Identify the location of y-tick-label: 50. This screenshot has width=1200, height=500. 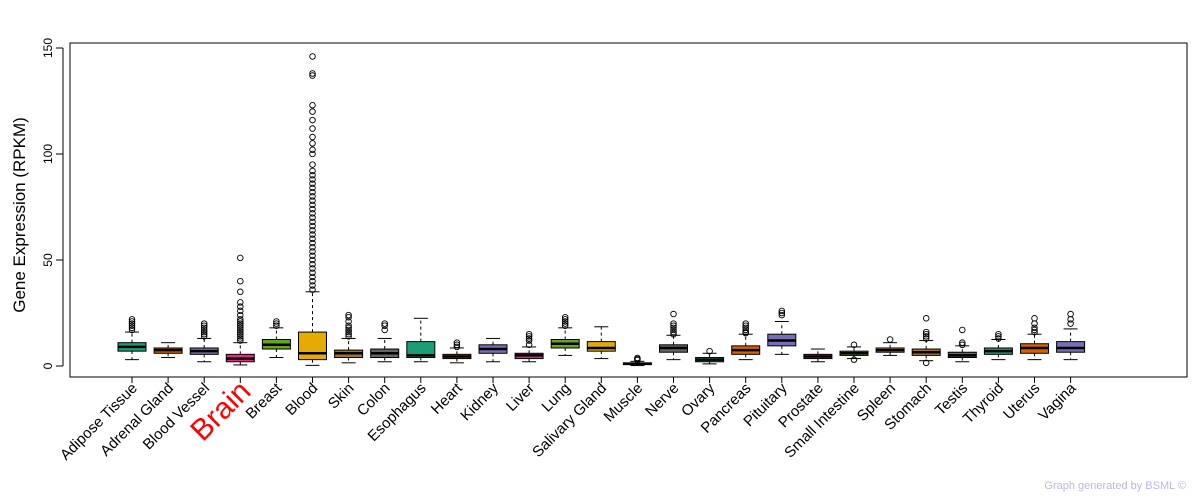
(48, 260).